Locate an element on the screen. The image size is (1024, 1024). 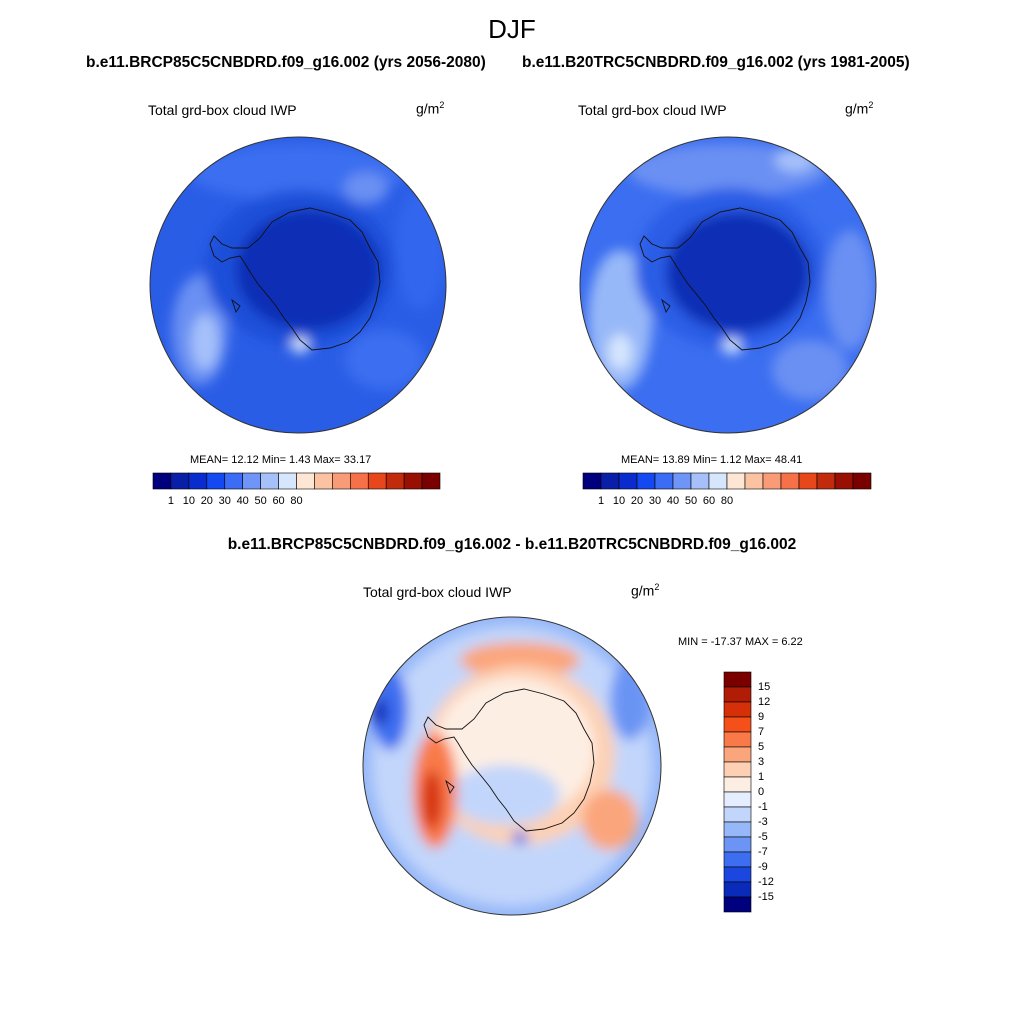
diff-variable-label: Total grd-box cloud IWP is located at coordinates (437, 592).